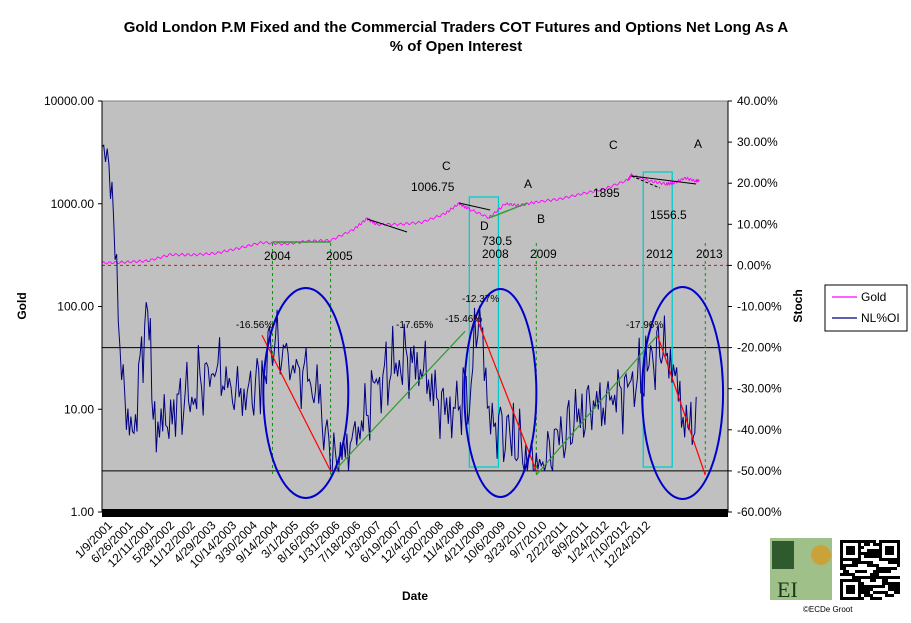 This screenshot has height=623, width=911. I want to click on nloi-downtrend-2004, so click(296, 403).